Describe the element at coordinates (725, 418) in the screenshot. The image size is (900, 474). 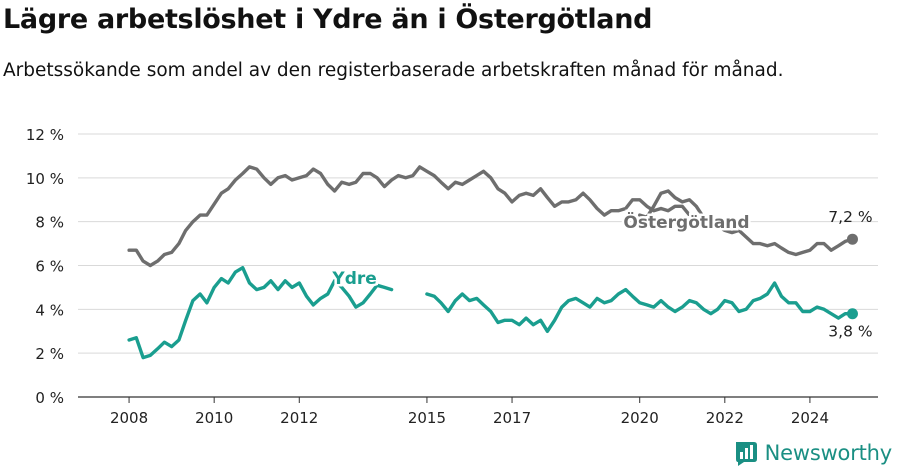
I see `x-tick-label: 2022` at that location.